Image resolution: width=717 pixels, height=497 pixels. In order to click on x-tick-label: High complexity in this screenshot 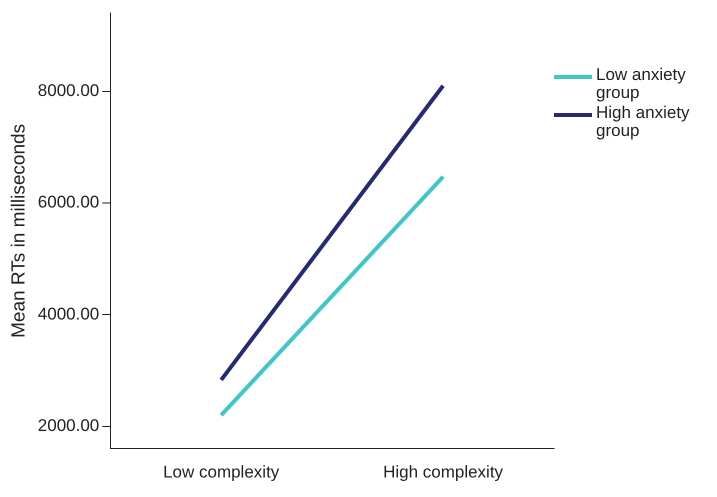, I will do `click(443, 472)`.